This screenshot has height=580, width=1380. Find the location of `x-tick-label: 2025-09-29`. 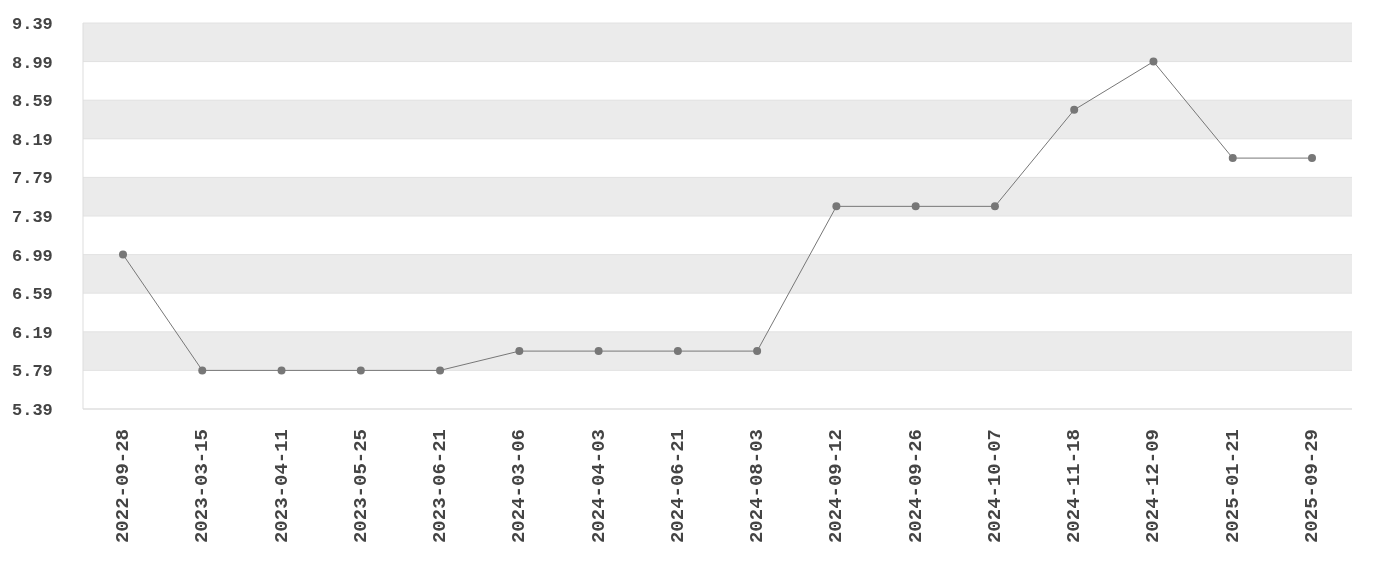

x-tick-label: 2025-09-29 is located at coordinates (1312, 486).